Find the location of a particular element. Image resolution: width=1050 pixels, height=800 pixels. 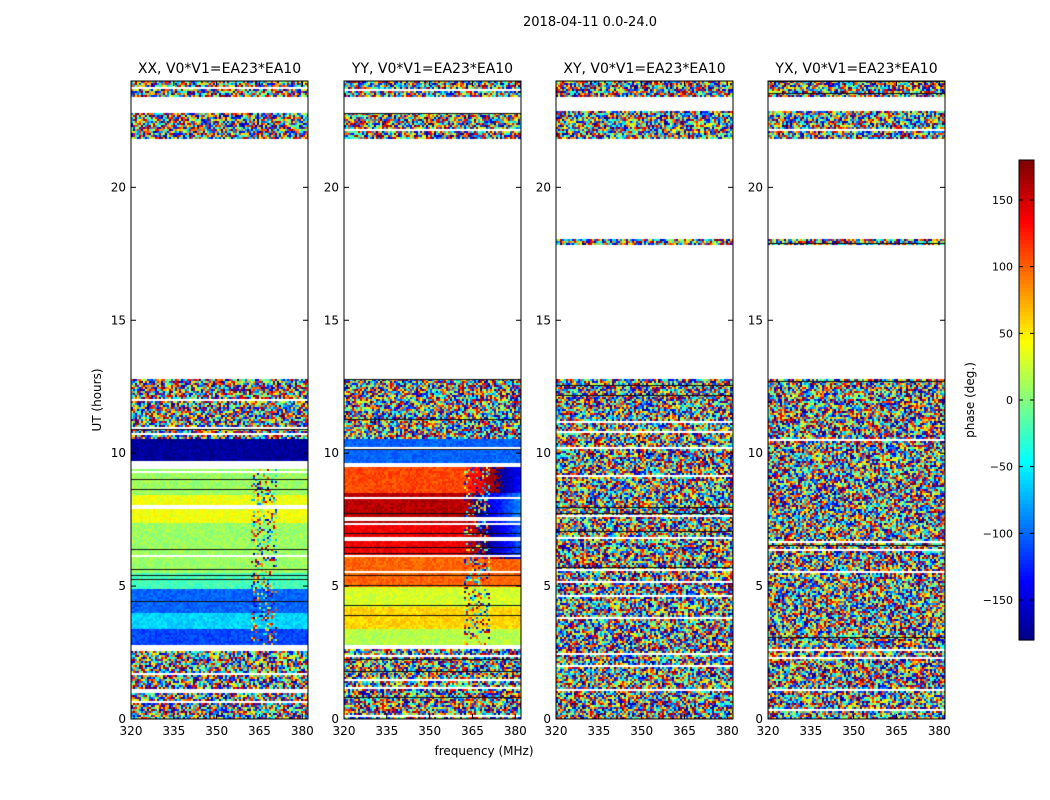

colorbar-tick-label: 50 is located at coordinates (1006, 333).